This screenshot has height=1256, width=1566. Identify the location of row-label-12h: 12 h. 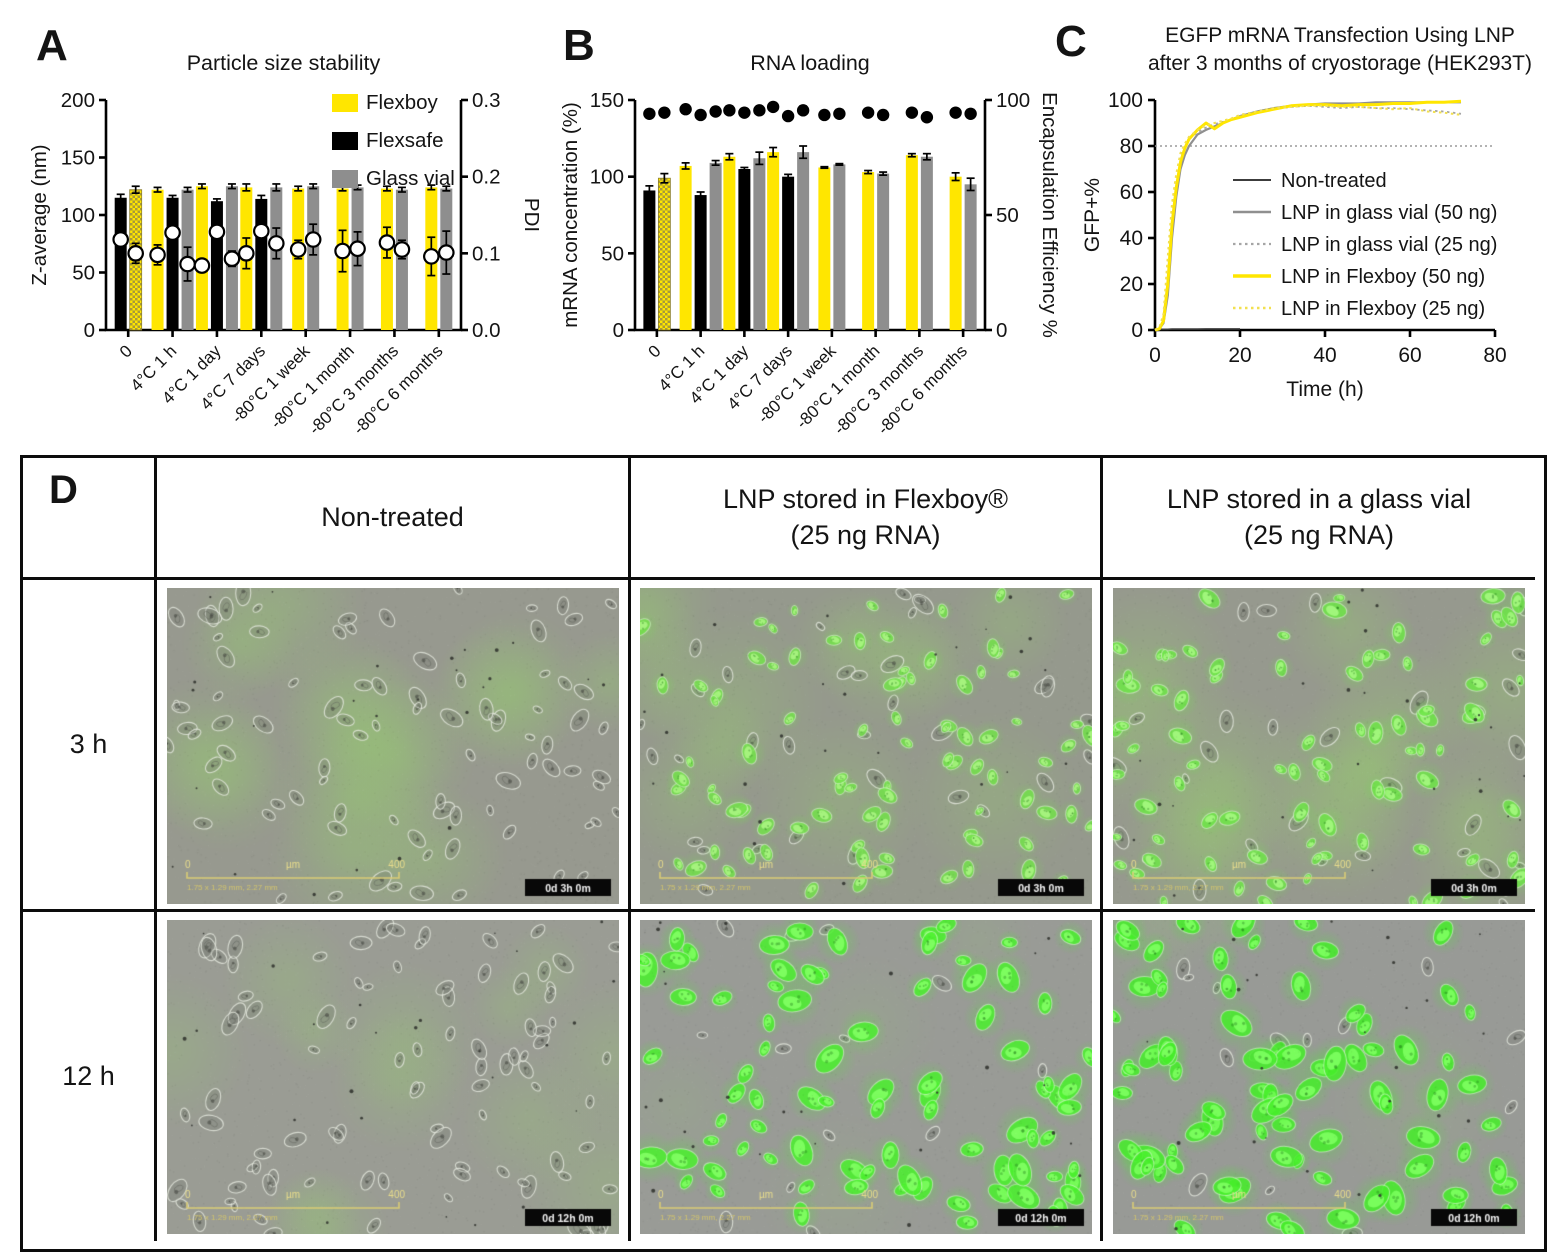
(90, 1076).